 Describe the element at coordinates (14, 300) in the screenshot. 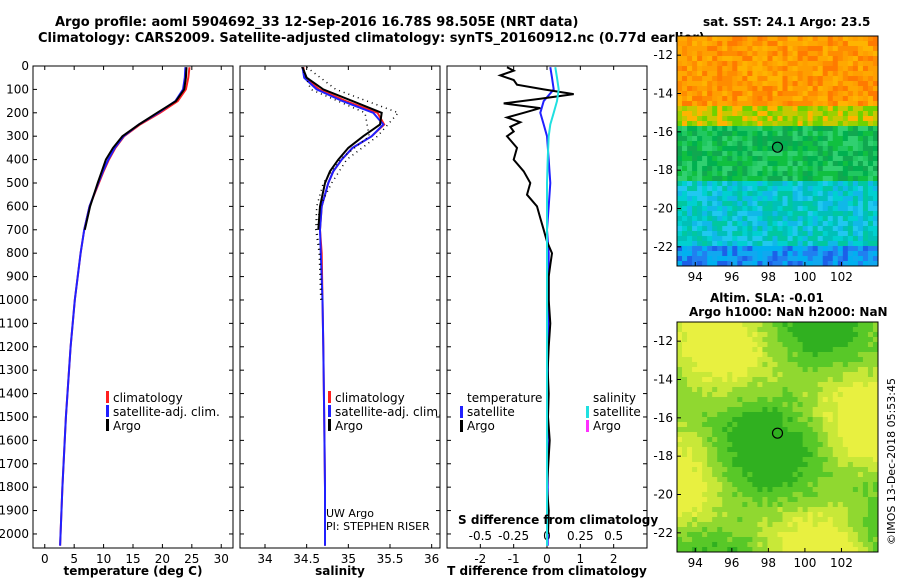

I see `y-tick-label: 1000` at that location.